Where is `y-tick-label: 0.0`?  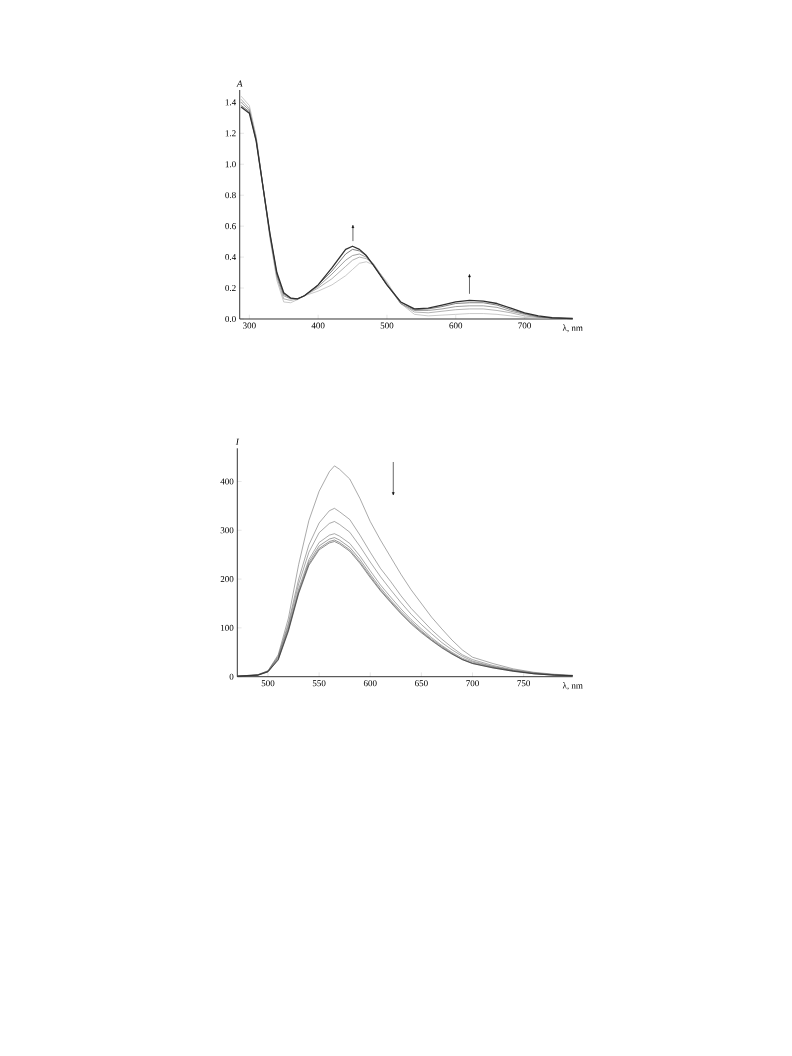 y-tick-label: 0.0 is located at coordinates (230, 319).